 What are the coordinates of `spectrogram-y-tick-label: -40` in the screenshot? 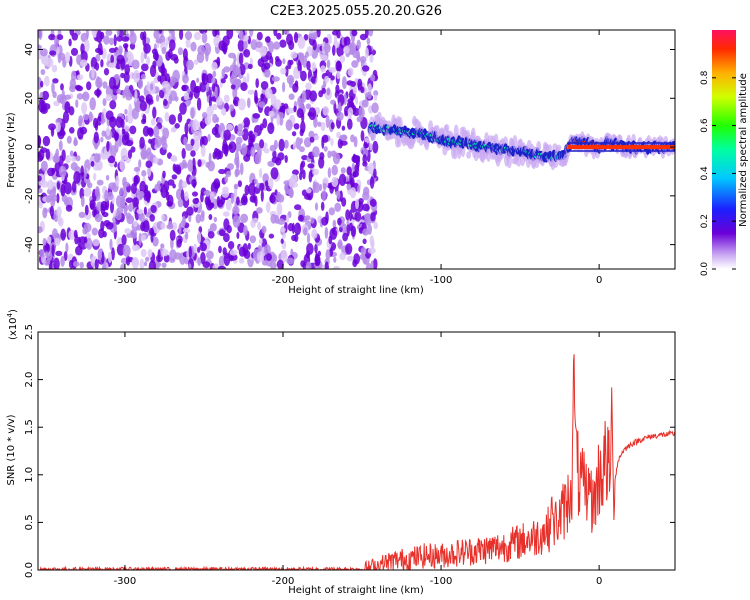 It's located at (29, 244).